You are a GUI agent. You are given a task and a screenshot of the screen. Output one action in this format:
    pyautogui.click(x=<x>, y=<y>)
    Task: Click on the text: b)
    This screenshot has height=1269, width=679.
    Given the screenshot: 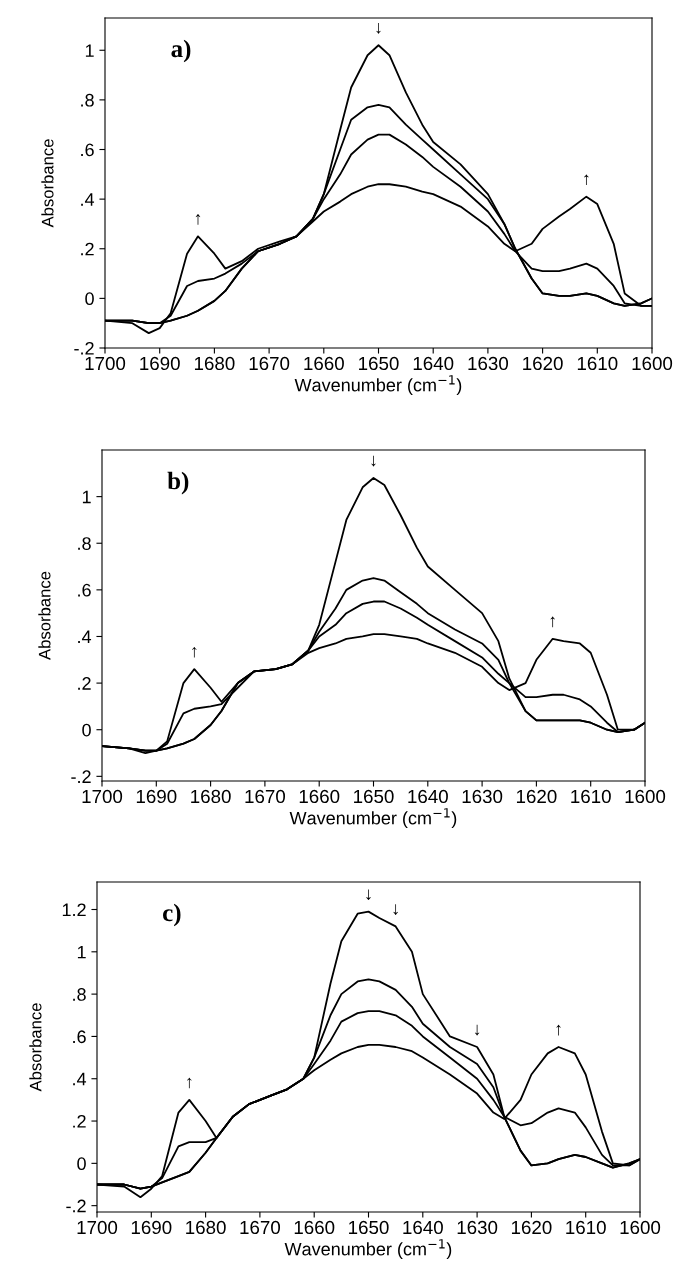 What is the action you would take?
    pyautogui.click(x=178, y=483)
    